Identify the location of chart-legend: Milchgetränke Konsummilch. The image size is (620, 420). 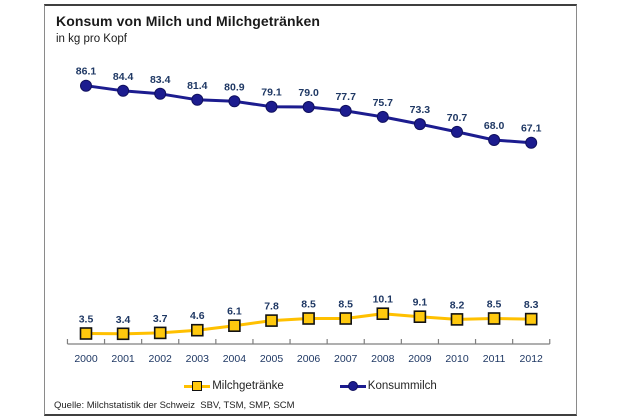
(310, 386).